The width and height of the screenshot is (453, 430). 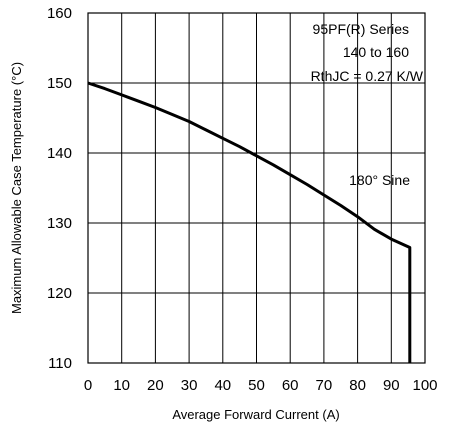 What do you see at coordinates (424, 385) in the screenshot?
I see `x-tick-label-100: 100` at bounding box center [424, 385].